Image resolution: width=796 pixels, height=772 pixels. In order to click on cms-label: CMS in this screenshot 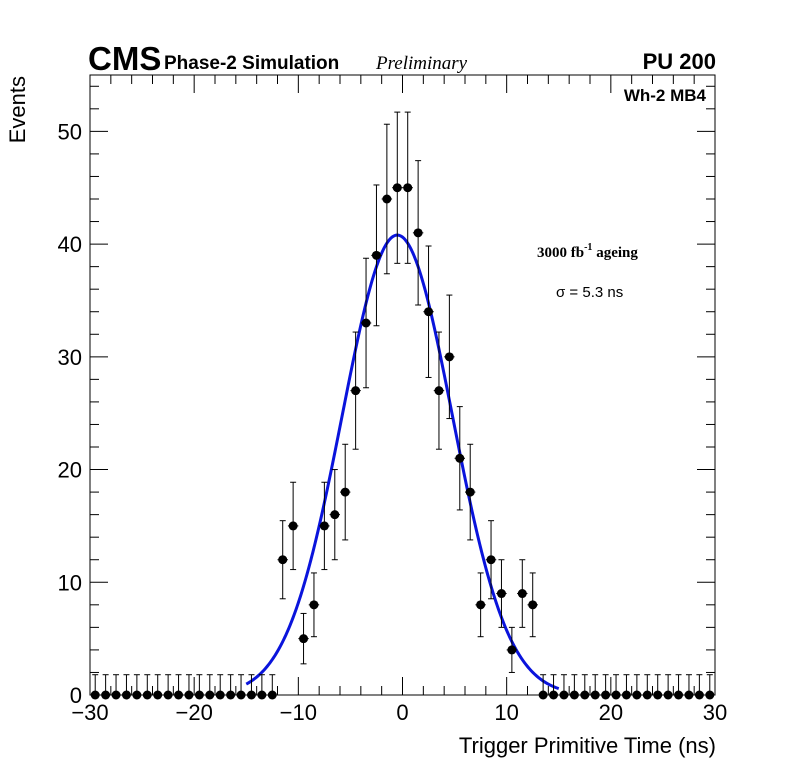, I will do `click(124, 58)`.